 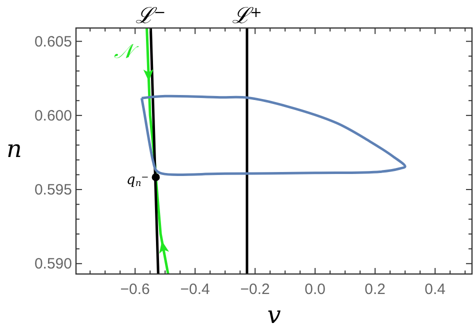 What do you see at coordinates (135, 289) in the screenshot?
I see `x-tick-label: −0.6` at bounding box center [135, 289].